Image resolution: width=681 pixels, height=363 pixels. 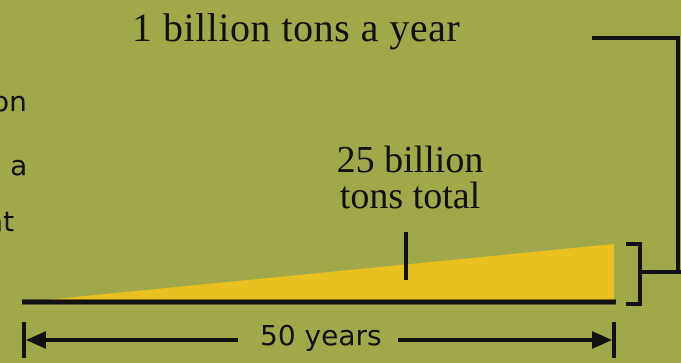 I want to click on total-label-line-1: 25 billion, so click(x=410, y=160).